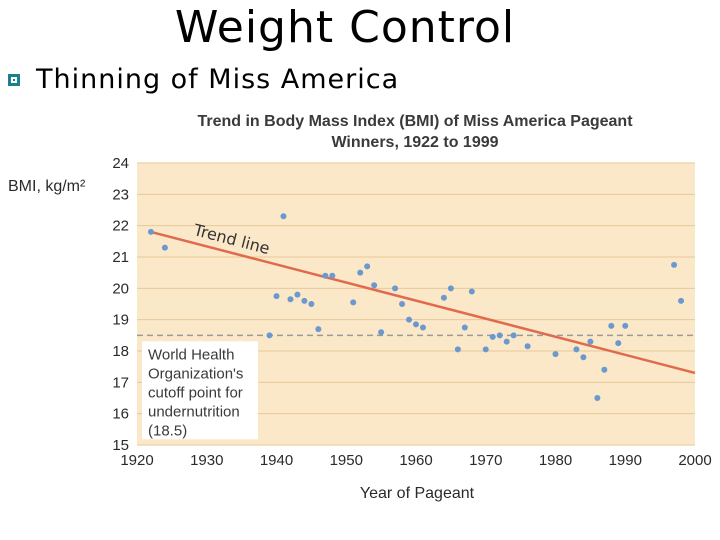 This screenshot has width=720, height=540. What do you see at coordinates (191, 354) in the screenshot?
I see `cutoff-note-line: World Health` at bounding box center [191, 354].